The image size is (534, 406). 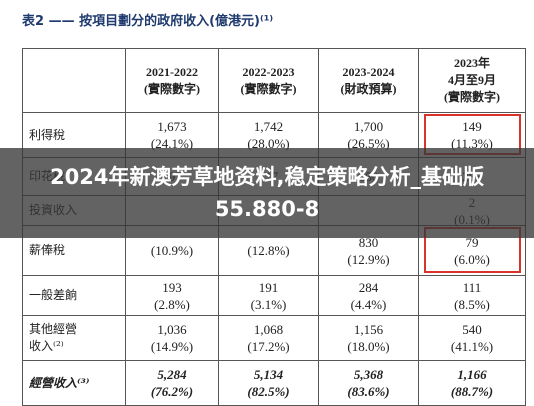 I want to click on amount: 111, so click(x=472, y=287).